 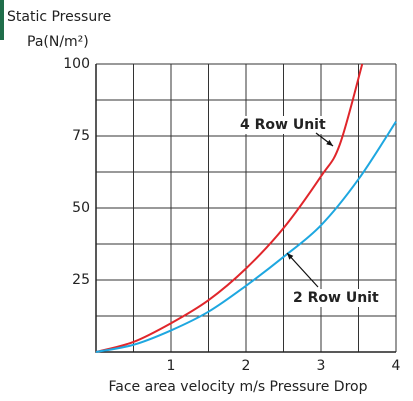 I want to click on x-tick-label: 4, so click(x=396, y=366).